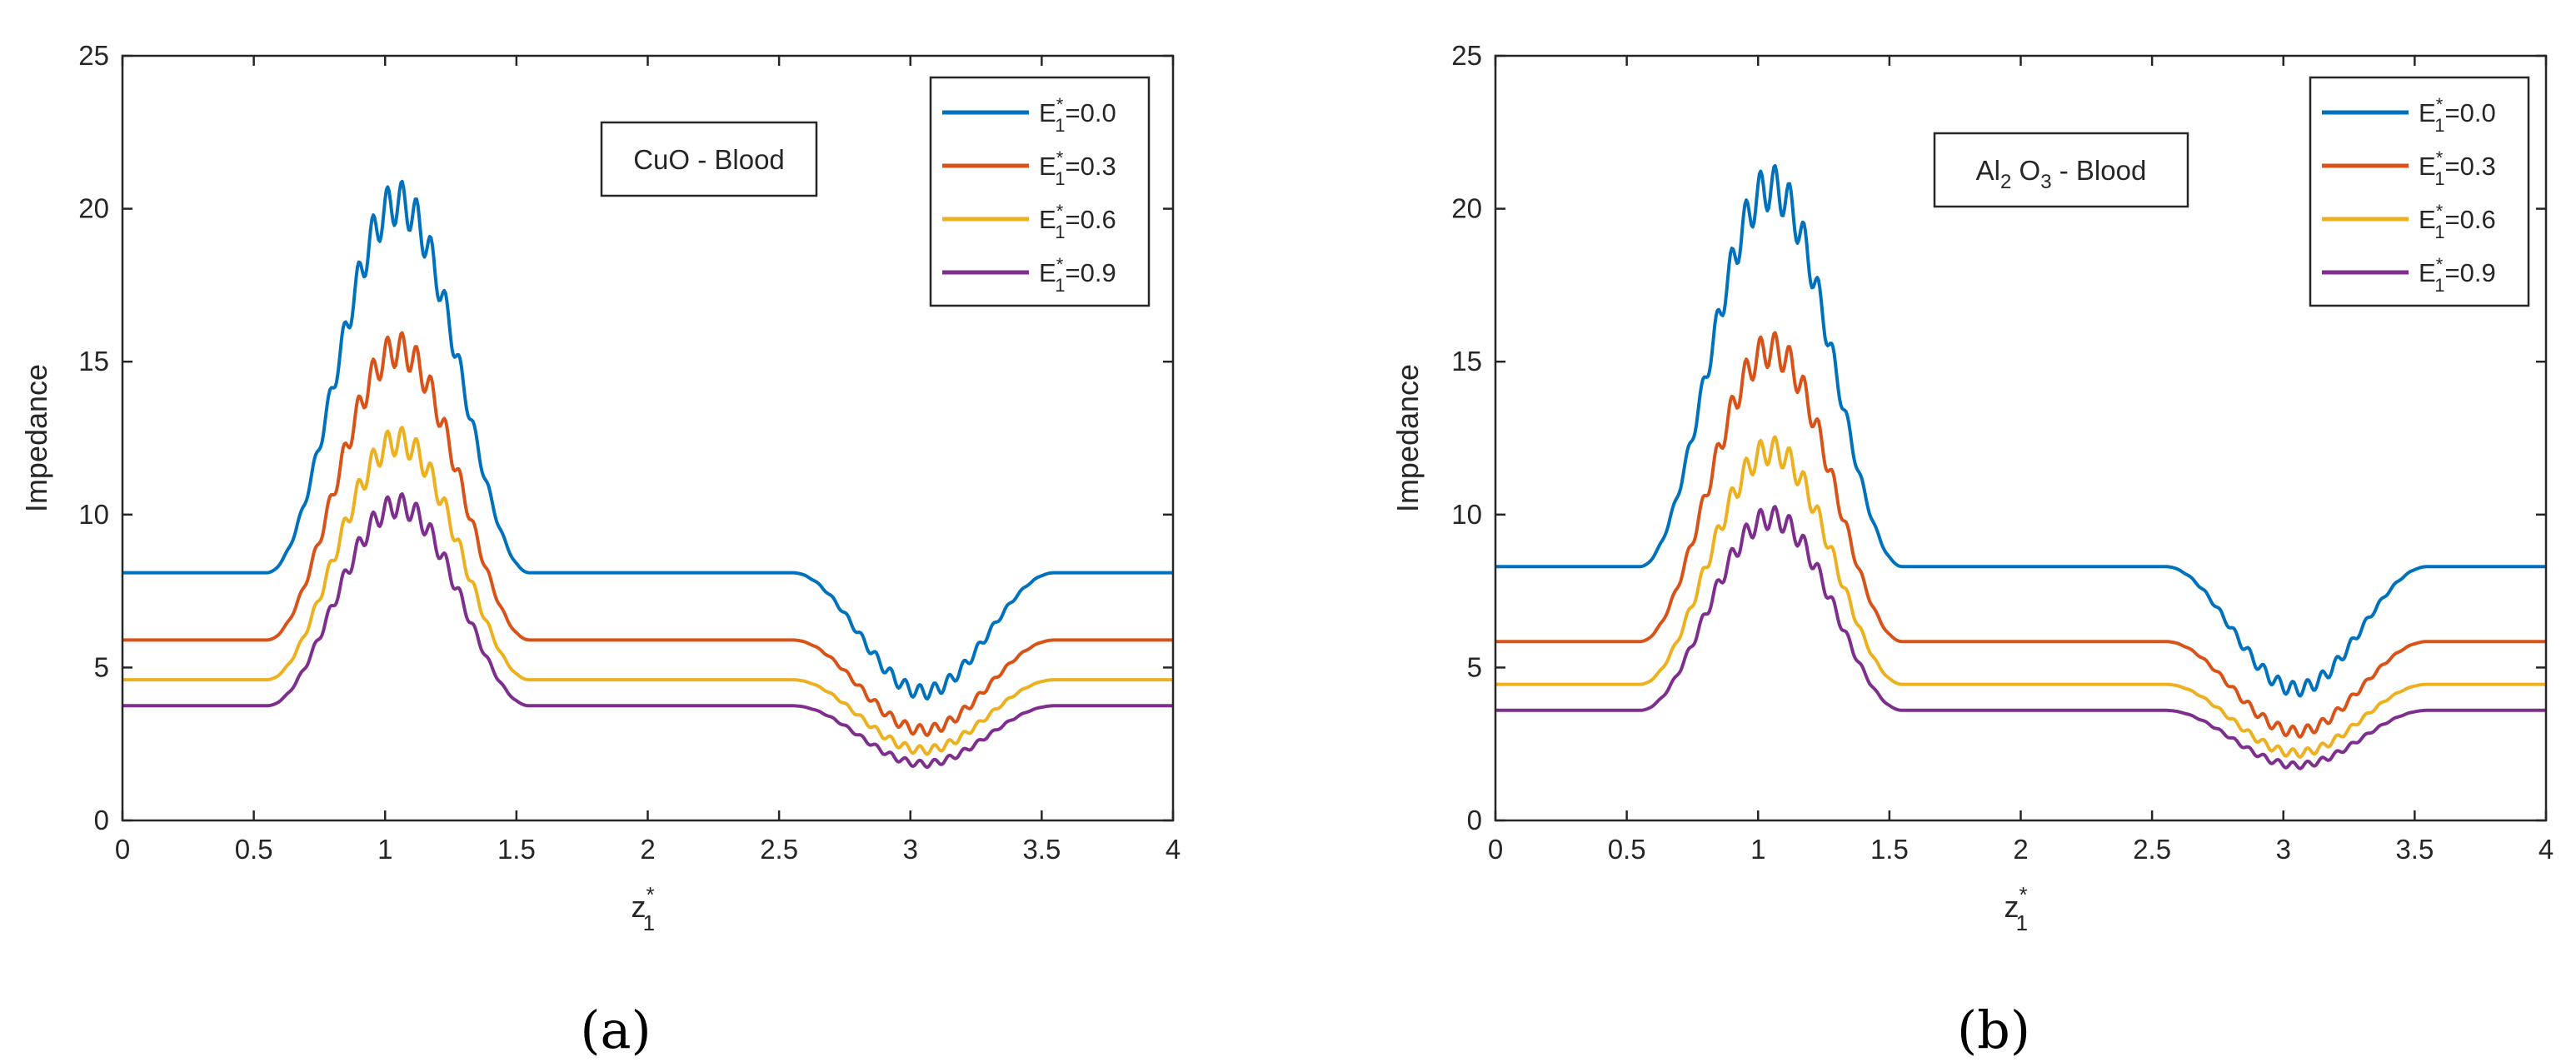 The width and height of the screenshot is (2576, 1062). I want to click on panel-label: (b), so click(1993, 1030).